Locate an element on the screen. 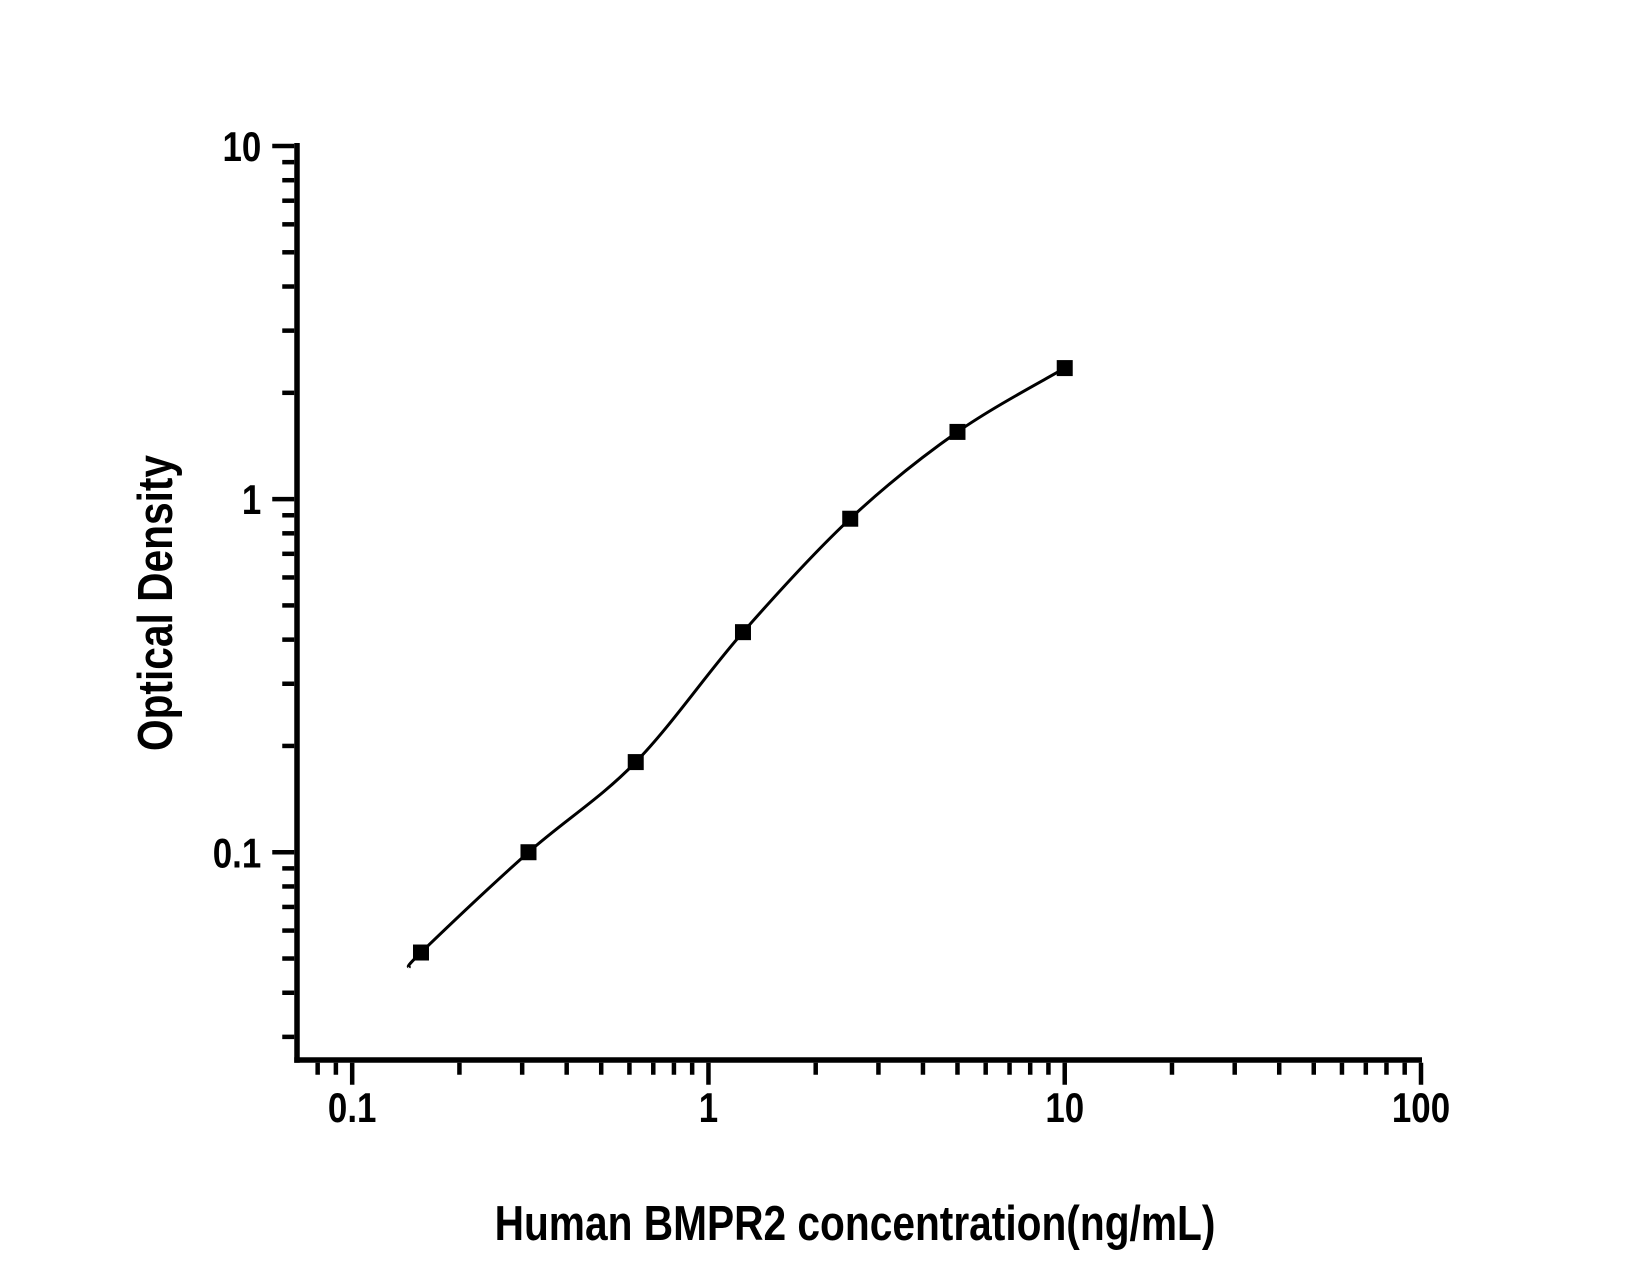 This screenshot has width=1650, height=1275. y-axis-title: Optical Density is located at coordinates (156, 603).